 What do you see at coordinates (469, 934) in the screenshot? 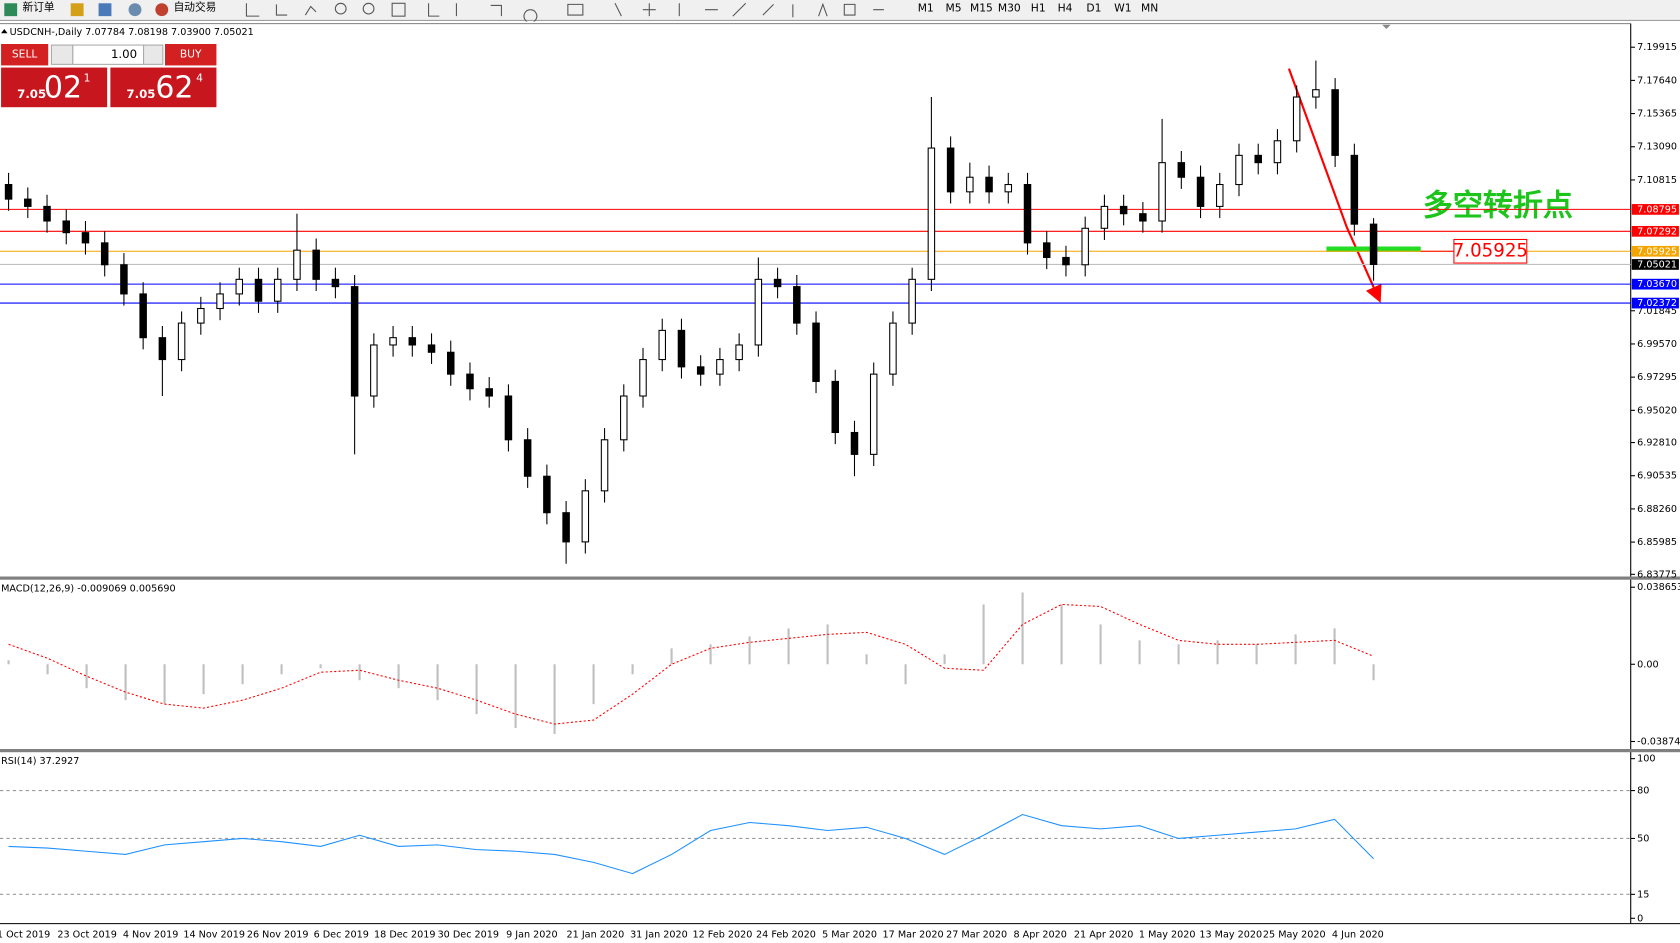
I see `x-tick-label: 30 Dec 2019` at bounding box center [469, 934].